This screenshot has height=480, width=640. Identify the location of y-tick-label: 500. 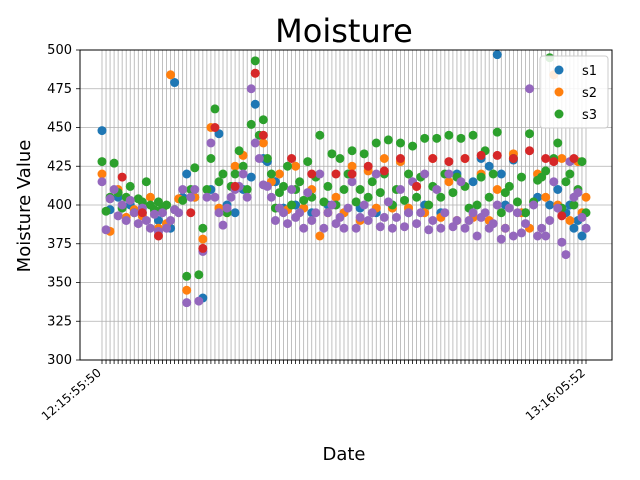
(59, 50).